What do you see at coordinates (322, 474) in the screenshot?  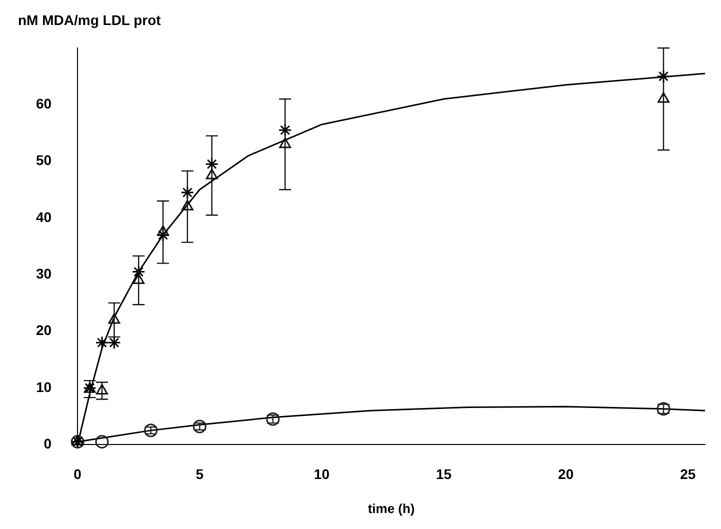 I see `x-tick-label: 10` at bounding box center [322, 474].